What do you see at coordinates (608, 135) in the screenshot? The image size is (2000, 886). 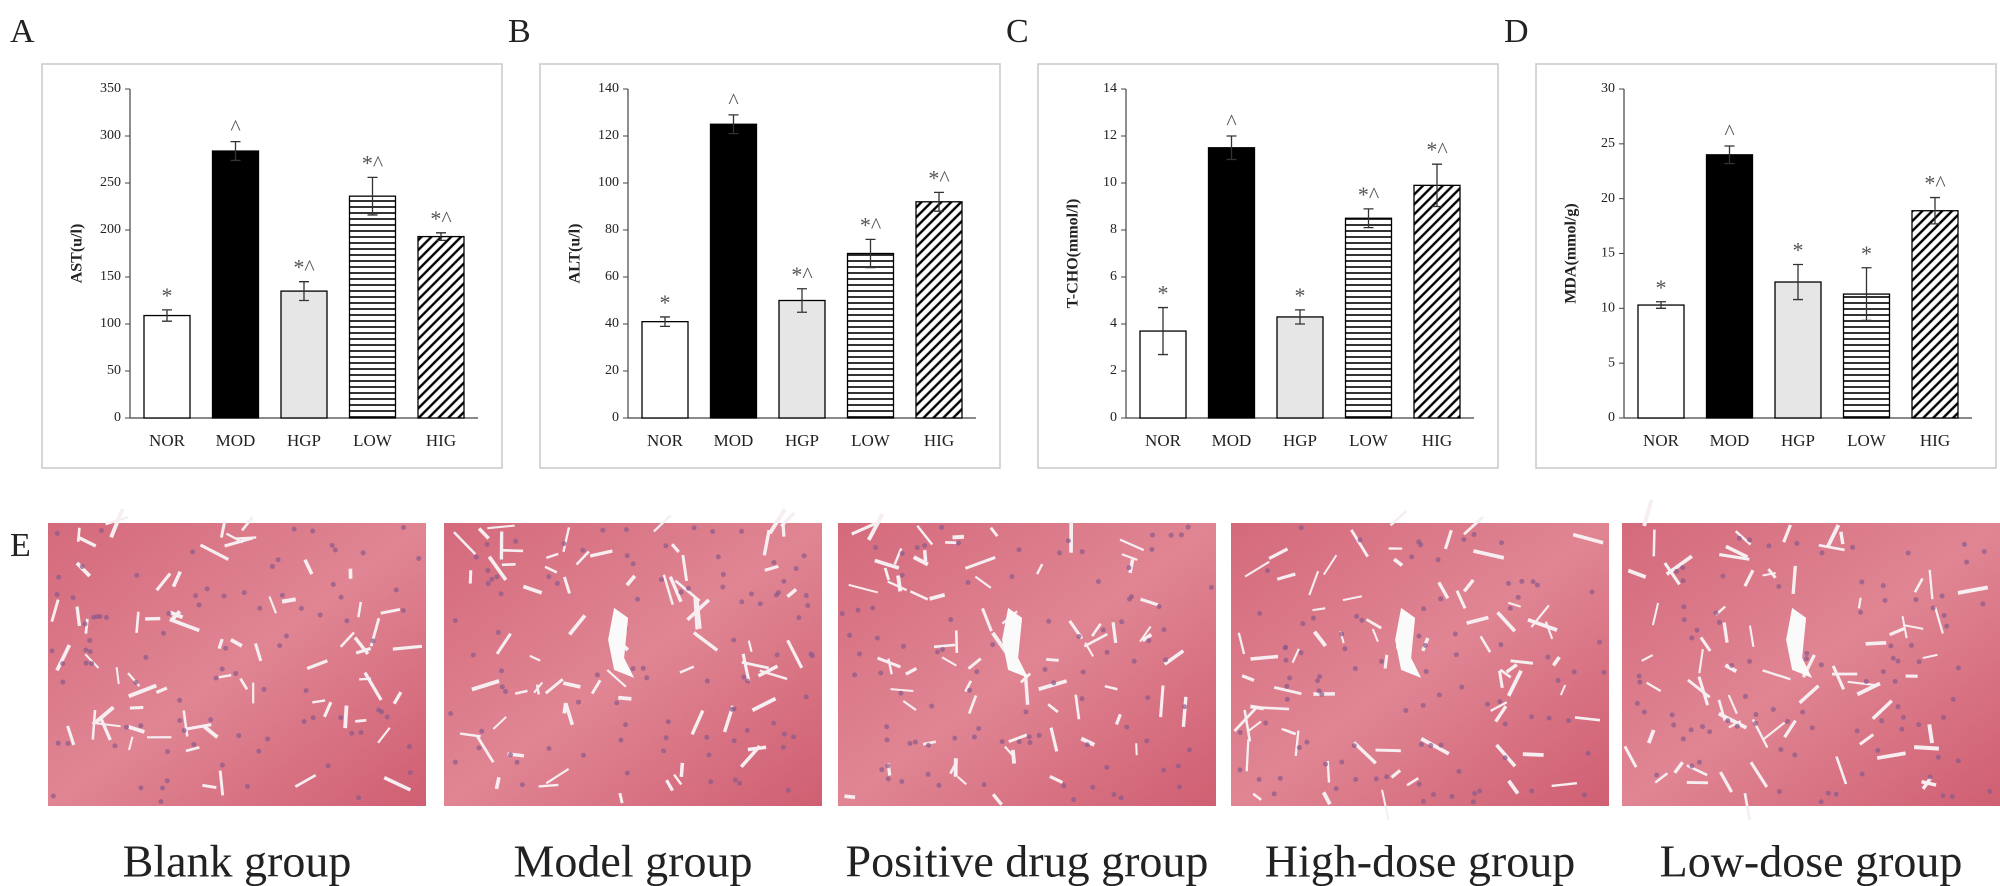 I see `y-tick-label: 120` at bounding box center [608, 135].